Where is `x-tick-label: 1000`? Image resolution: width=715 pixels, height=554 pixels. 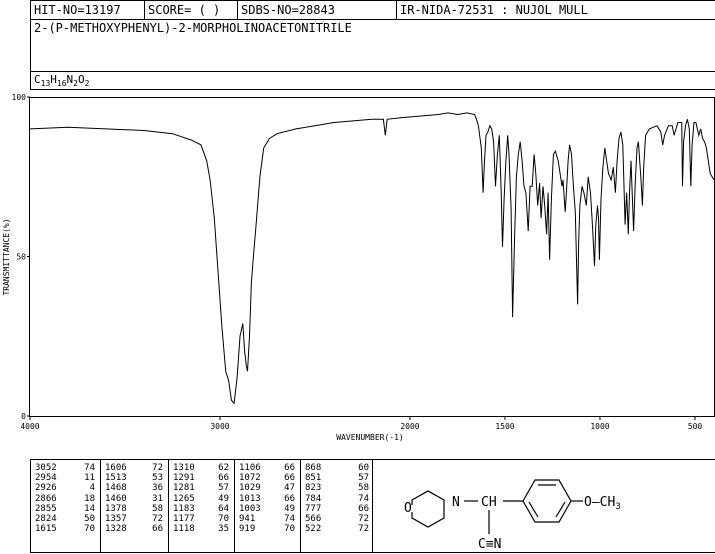
x-tick-label: 1000 is located at coordinates (599, 426).